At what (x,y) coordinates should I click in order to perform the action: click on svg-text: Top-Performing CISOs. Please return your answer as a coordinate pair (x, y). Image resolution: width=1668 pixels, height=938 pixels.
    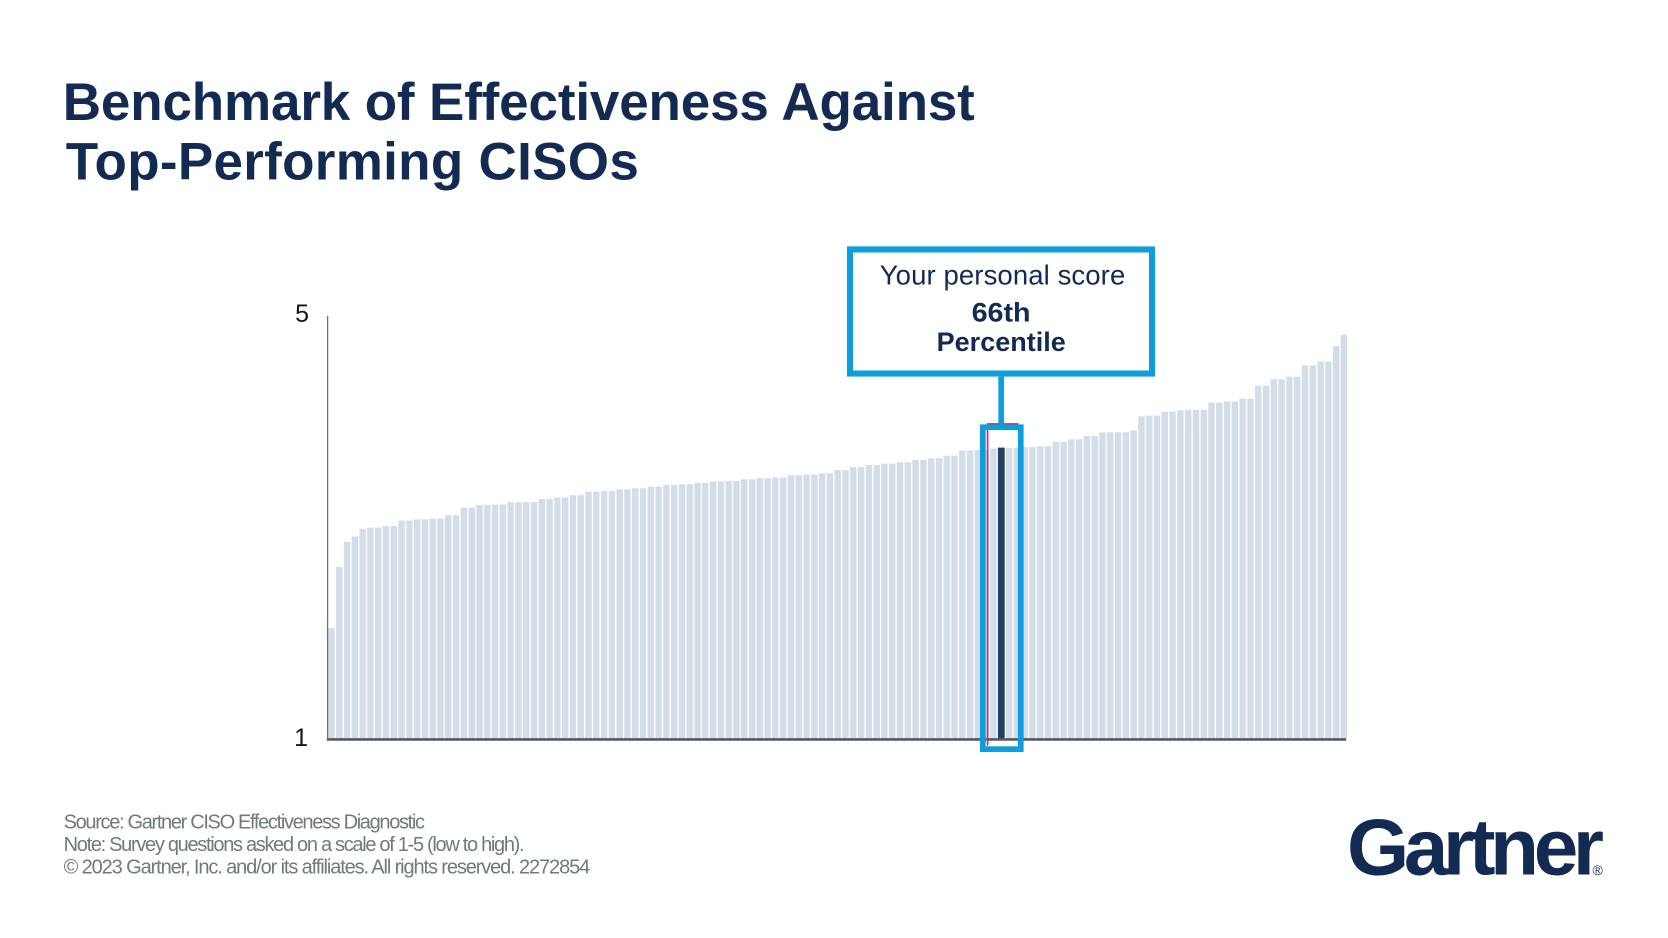
    Looking at the image, I should click on (352, 161).